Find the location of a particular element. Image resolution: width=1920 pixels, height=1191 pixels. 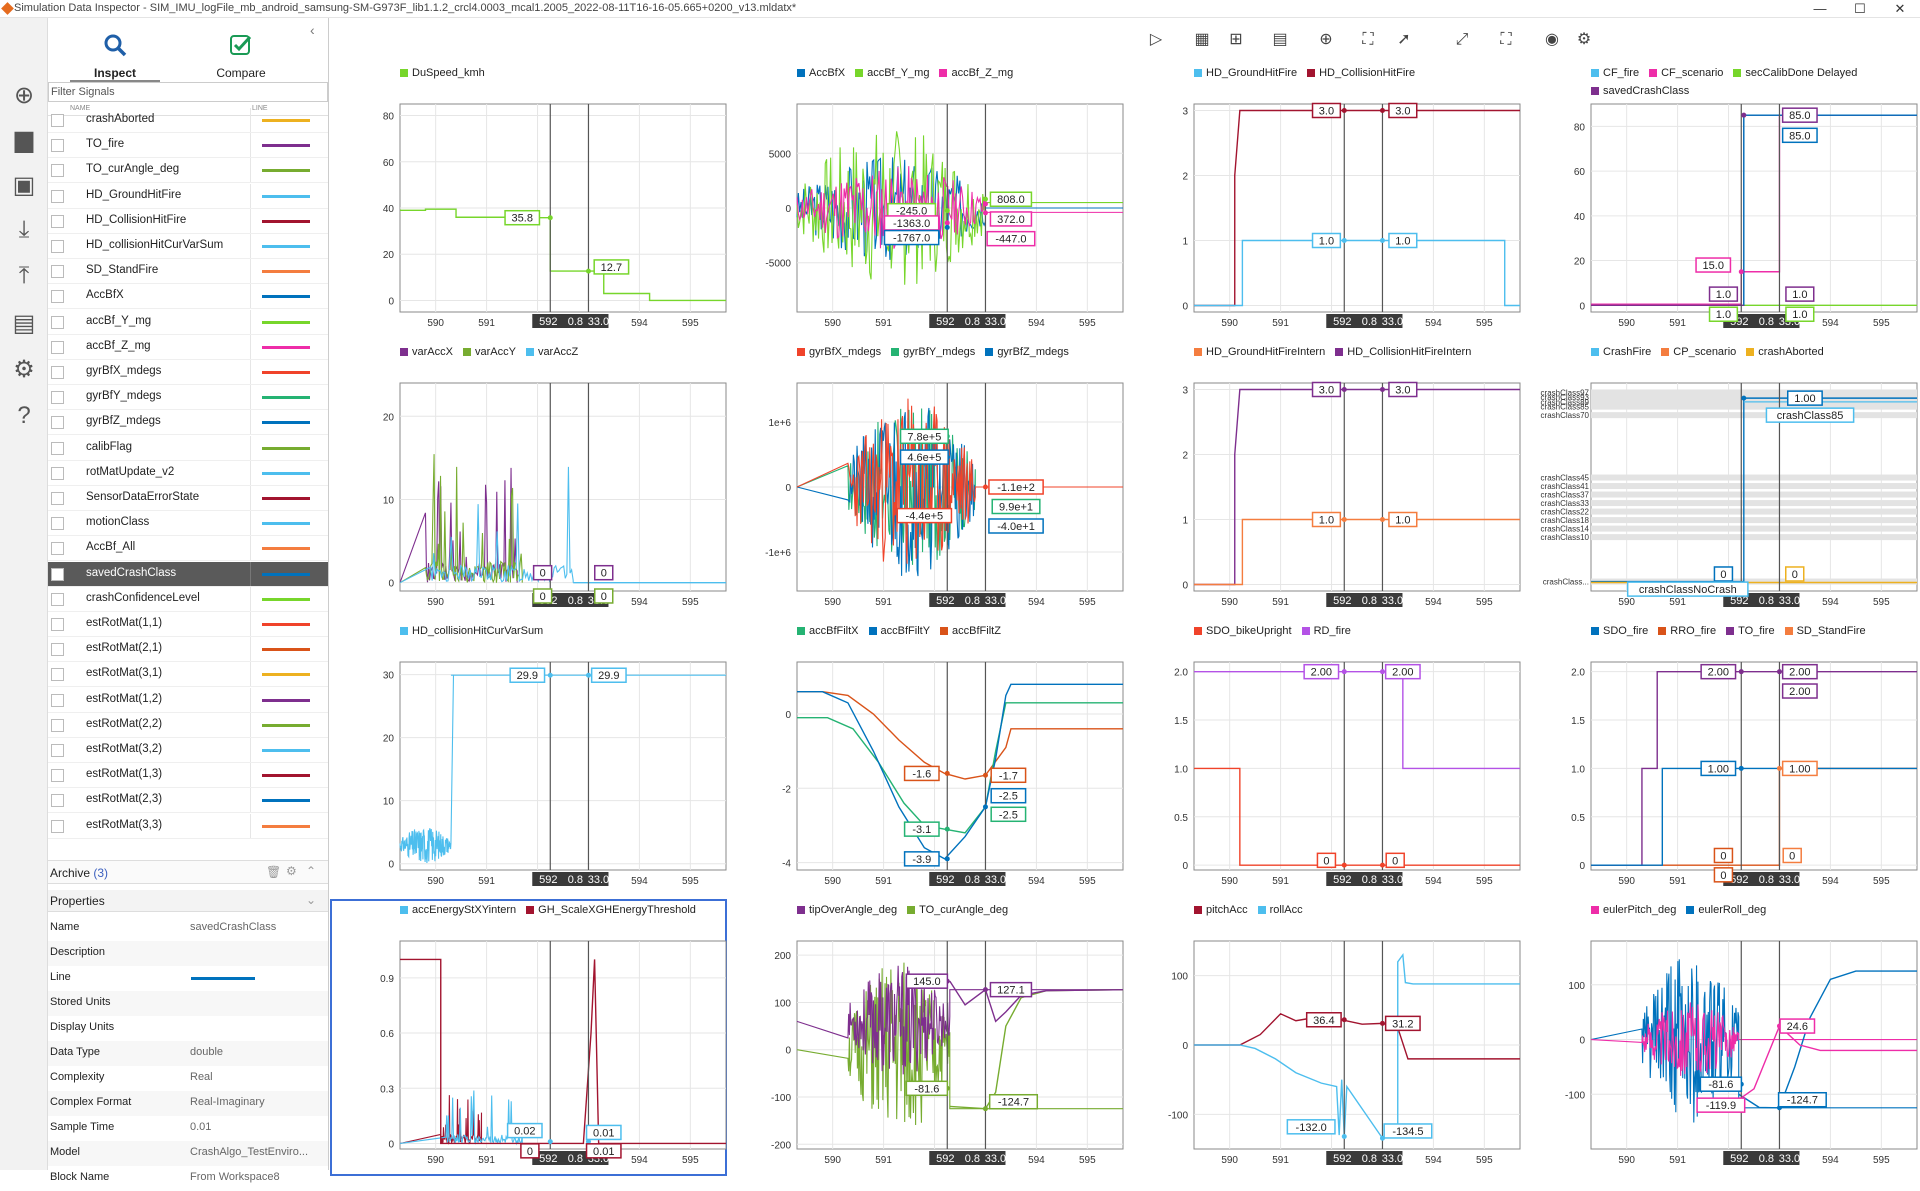

collapse-panel-button: ‹ is located at coordinates (312, 30).